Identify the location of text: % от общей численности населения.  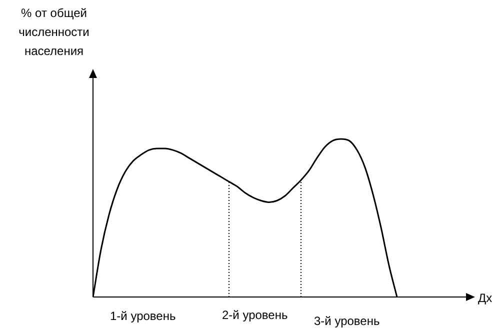
(54, 32).